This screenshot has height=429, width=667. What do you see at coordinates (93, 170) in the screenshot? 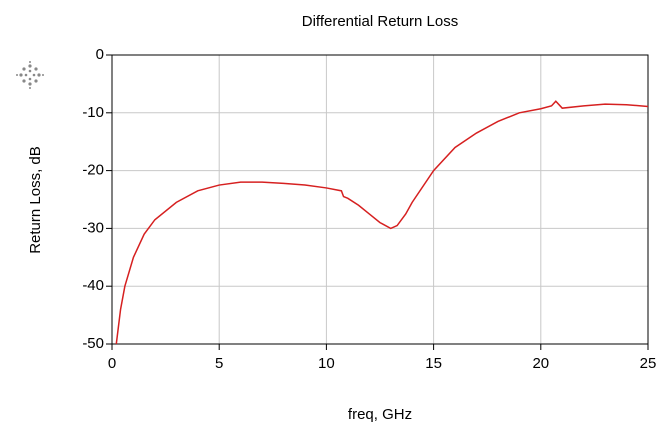
I see `y-tick-label: -20` at bounding box center [93, 170].